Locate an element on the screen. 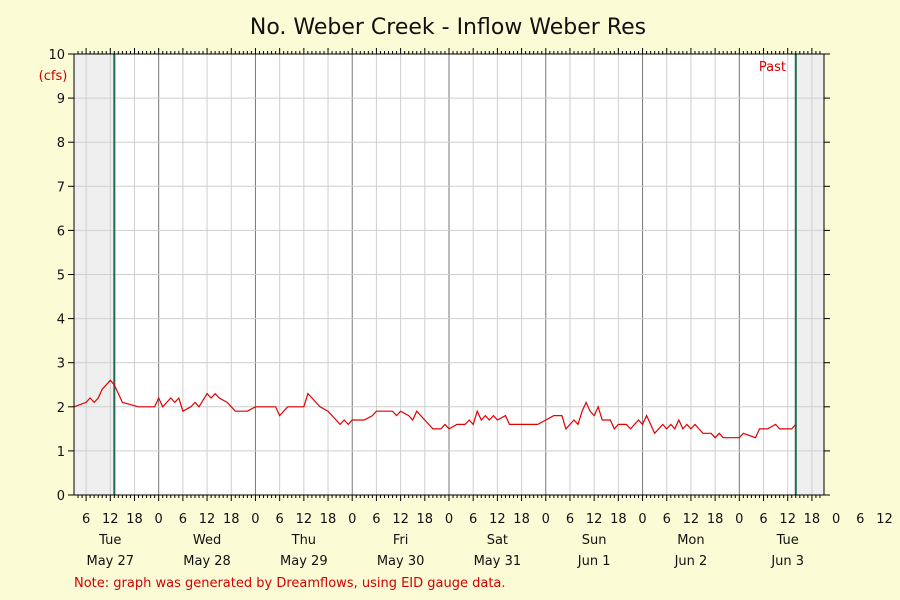 Image resolution: width=900 pixels, height=600 pixels. day-label-weekday: Thu is located at coordinates (303, 540).